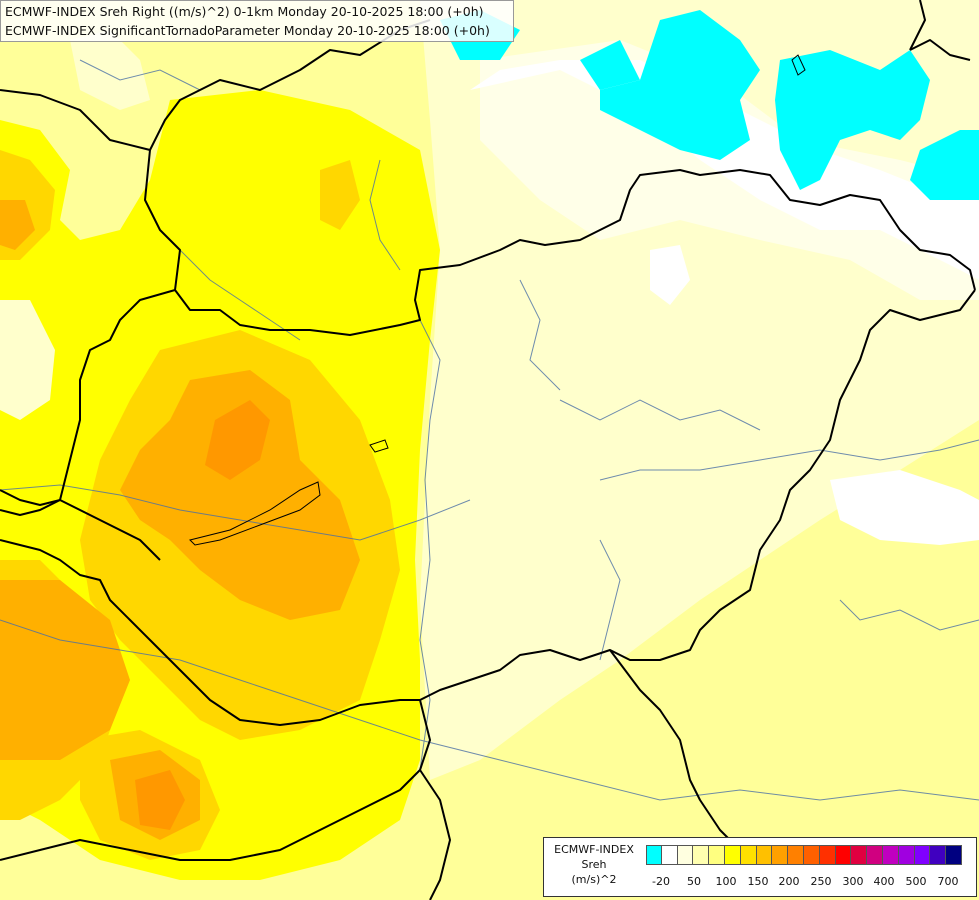 The height and width of the screenshot is (900, 979). I want to click on legend-tick-label: 200, so click(789, 881).